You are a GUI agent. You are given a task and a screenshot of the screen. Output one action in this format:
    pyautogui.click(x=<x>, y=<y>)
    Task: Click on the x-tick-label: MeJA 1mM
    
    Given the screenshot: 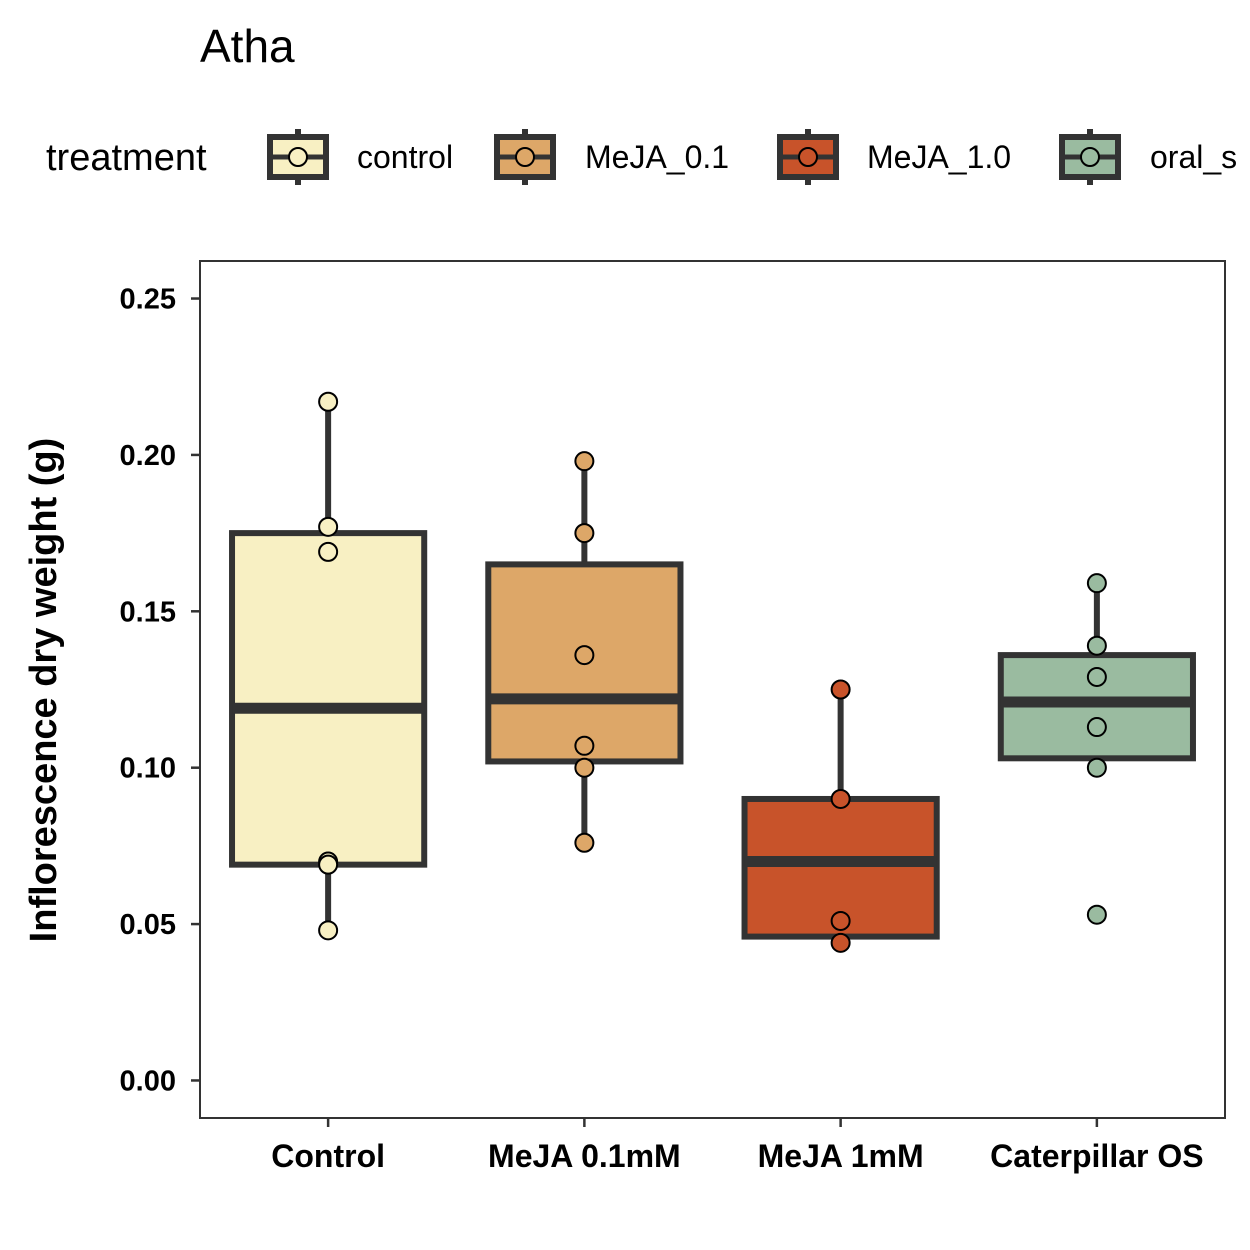 What is the action you would take?
    pyautogui.click(x=841, y=1156)
    